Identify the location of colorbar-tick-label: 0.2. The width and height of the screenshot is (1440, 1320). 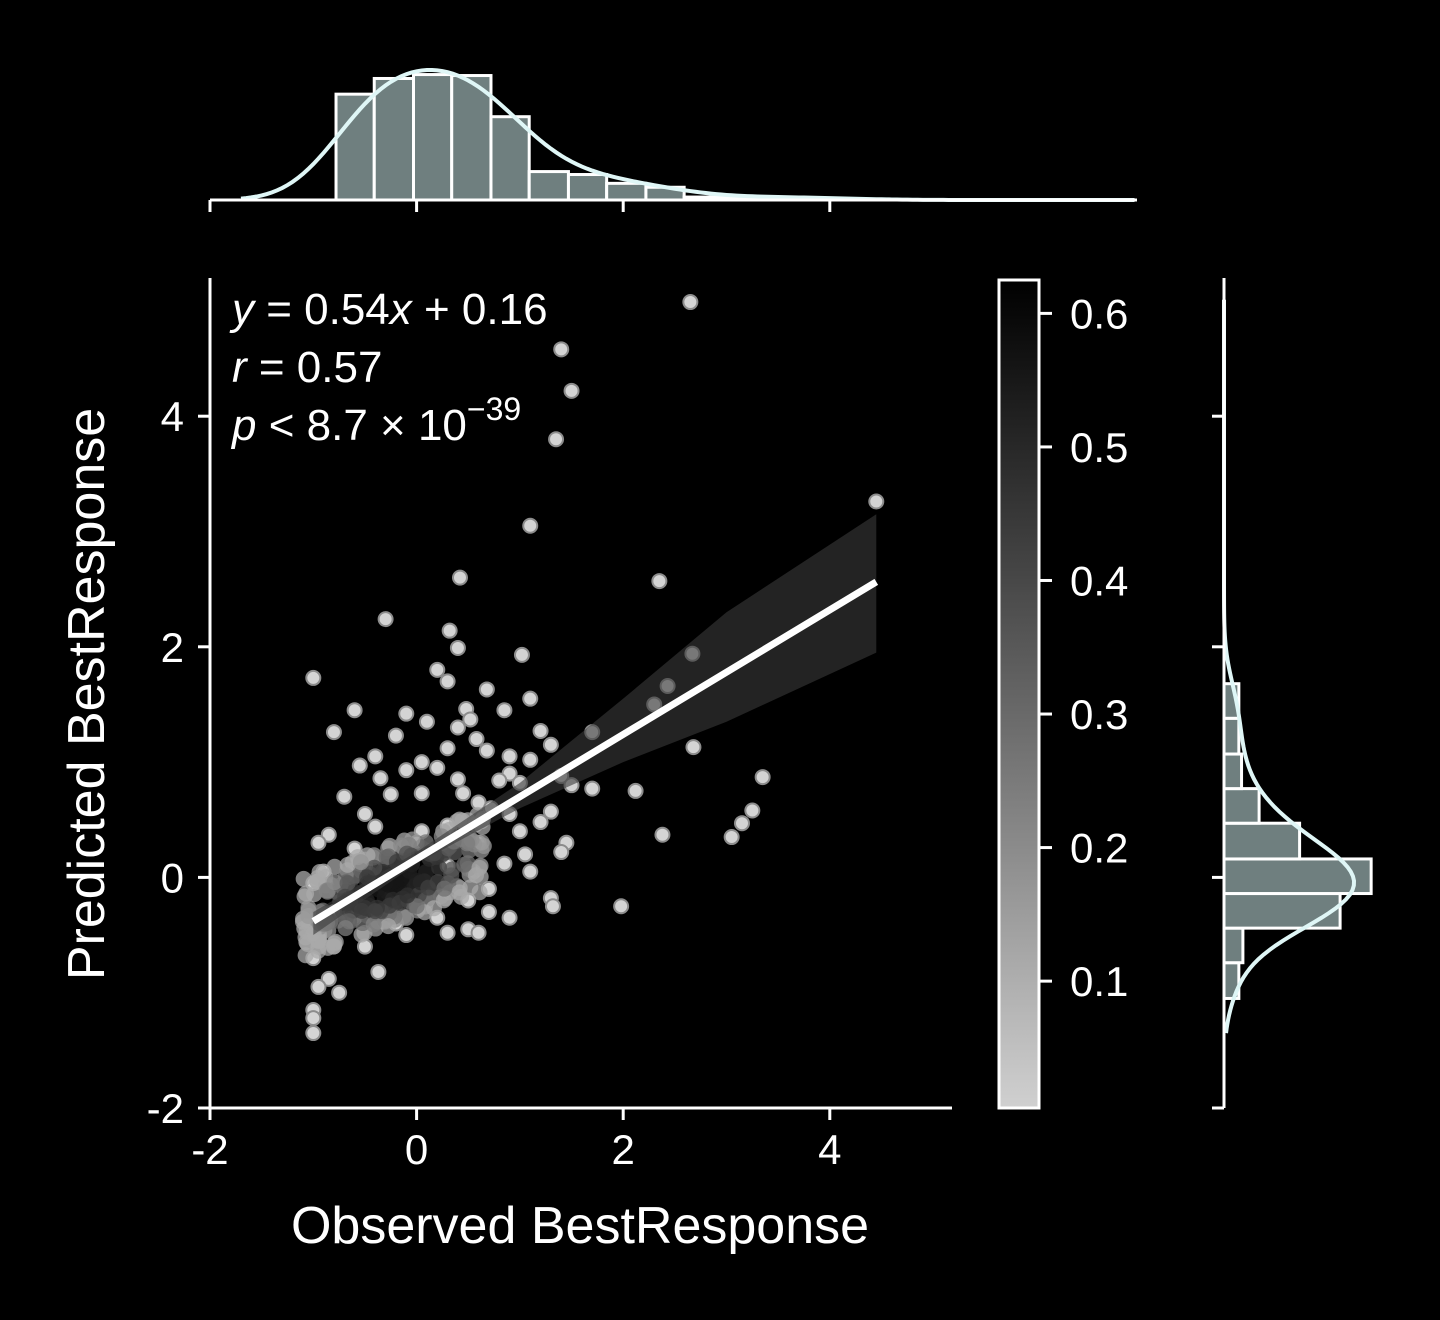
(1099, 848).